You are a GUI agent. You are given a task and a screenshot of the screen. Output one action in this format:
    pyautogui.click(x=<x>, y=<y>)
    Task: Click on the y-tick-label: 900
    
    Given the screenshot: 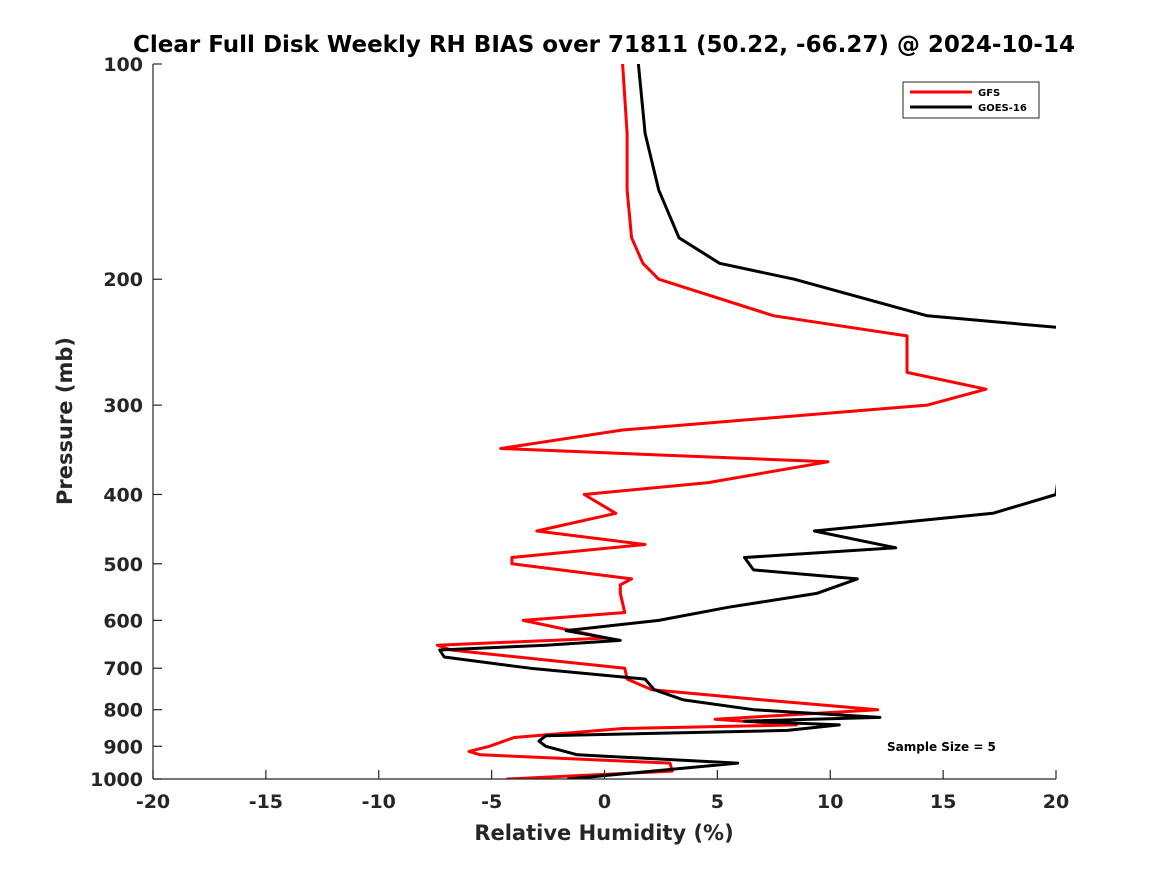 What is the action you would take?
    pyautogui.click(x=123, y=747)
    